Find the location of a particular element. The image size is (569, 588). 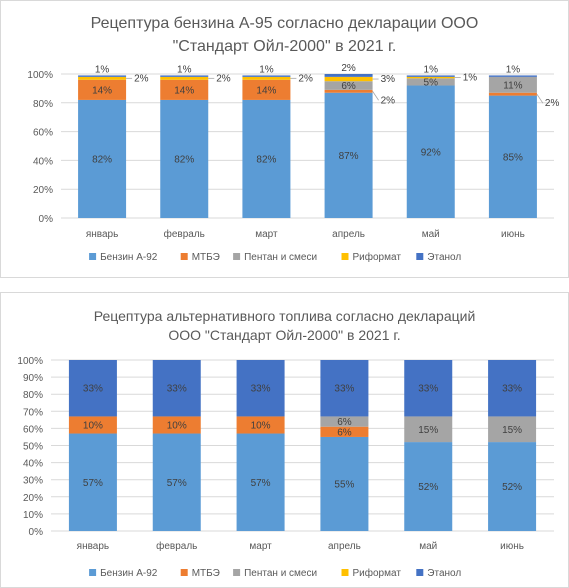

data-label: 5% is located at coordinates (431, 82).